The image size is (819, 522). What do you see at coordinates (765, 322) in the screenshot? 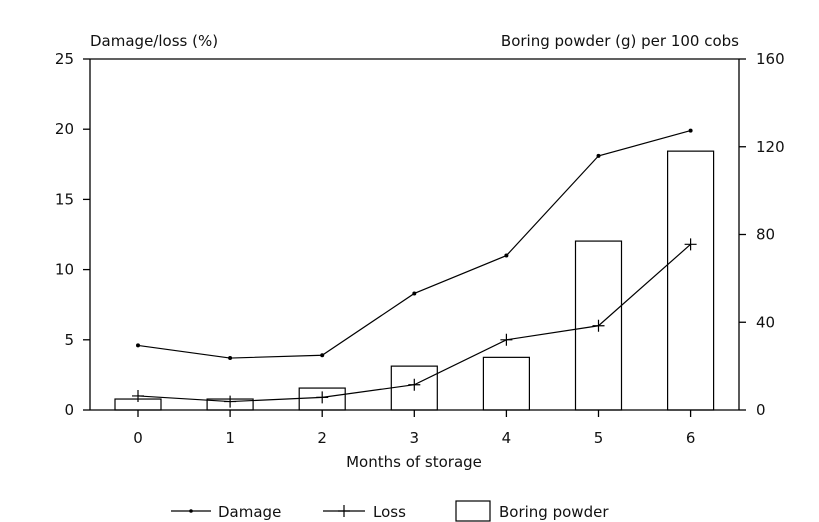
I see `y2-tick-label-40: 40` at bounding box center [765, 322].